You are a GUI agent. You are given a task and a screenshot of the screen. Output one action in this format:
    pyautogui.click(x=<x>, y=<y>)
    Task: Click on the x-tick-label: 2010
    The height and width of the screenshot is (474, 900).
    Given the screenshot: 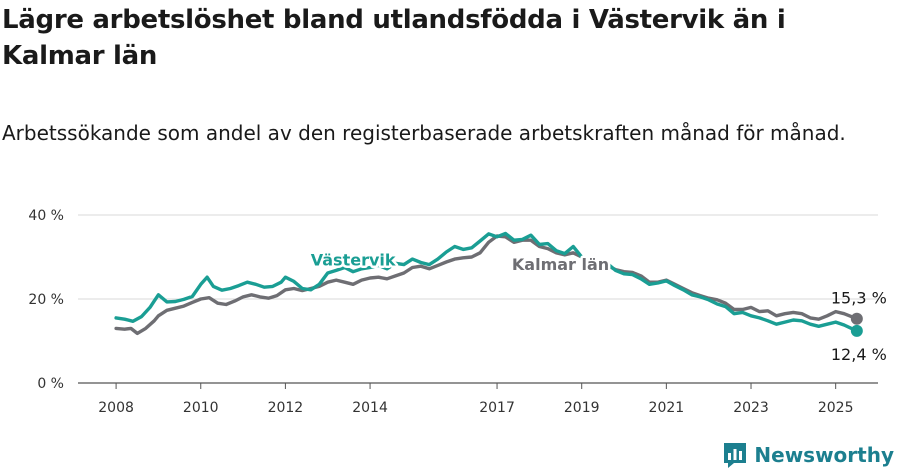 What is the action you would take?
    pyautogui.click(x=201, y=408)
    